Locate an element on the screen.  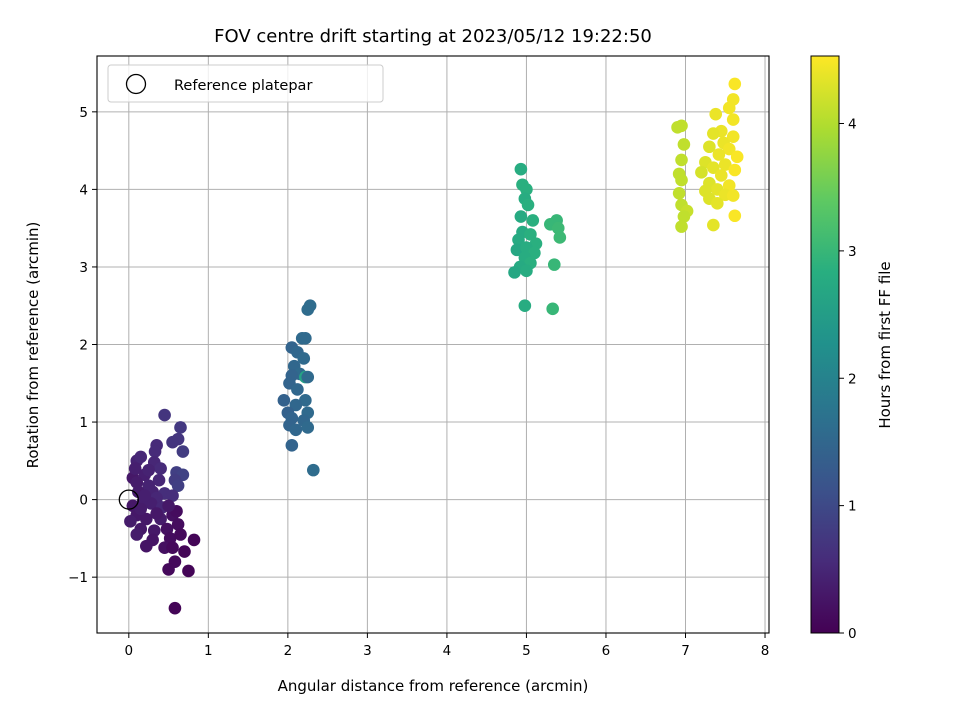
x-tick-label: 4 is located at coordinates (447, 651).